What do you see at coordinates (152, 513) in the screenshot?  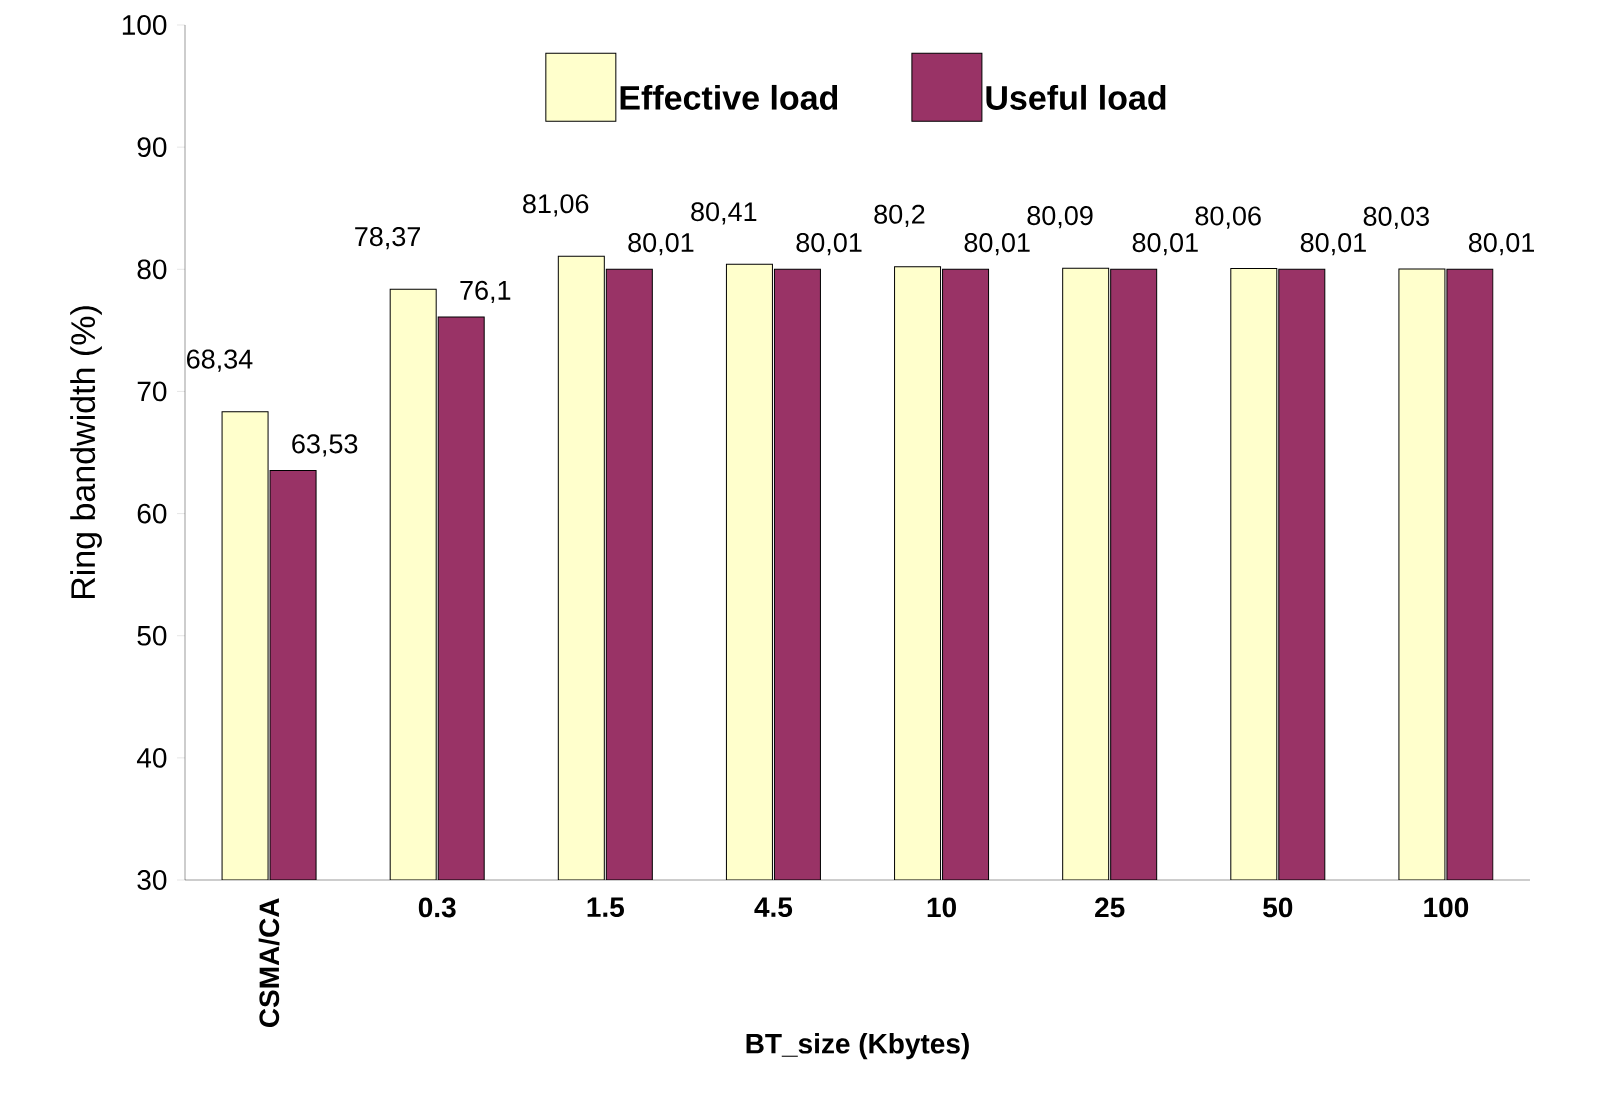 I see `y-tick-label: 60` at bounding box center [152, 513].